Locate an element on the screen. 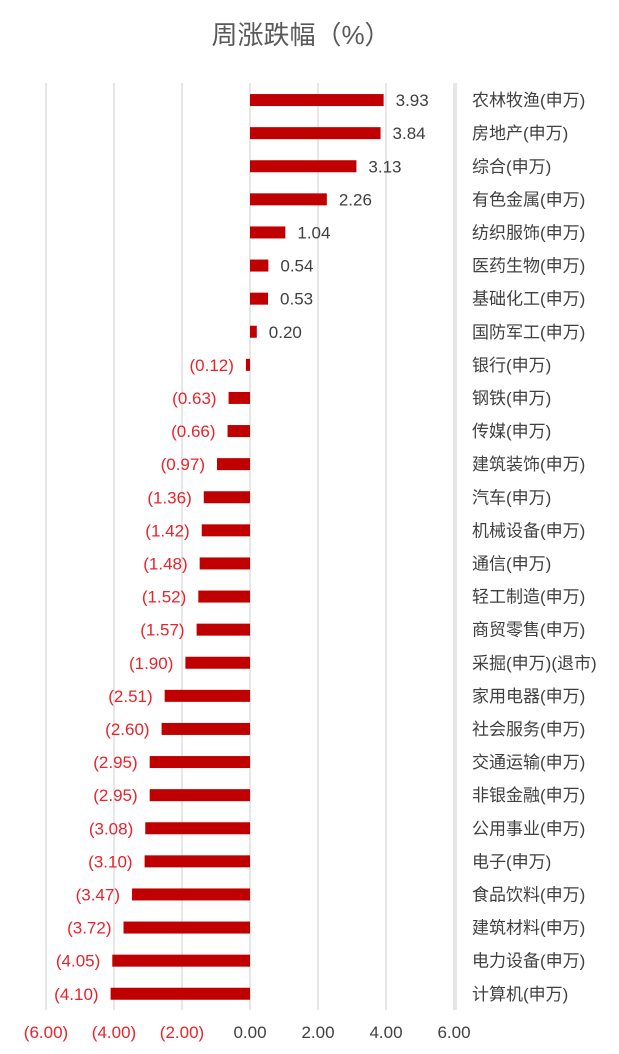 The height and width of the screenshot is (1054, 619). category-label: 公用事业(申万) is located at coordinates (528, 828).